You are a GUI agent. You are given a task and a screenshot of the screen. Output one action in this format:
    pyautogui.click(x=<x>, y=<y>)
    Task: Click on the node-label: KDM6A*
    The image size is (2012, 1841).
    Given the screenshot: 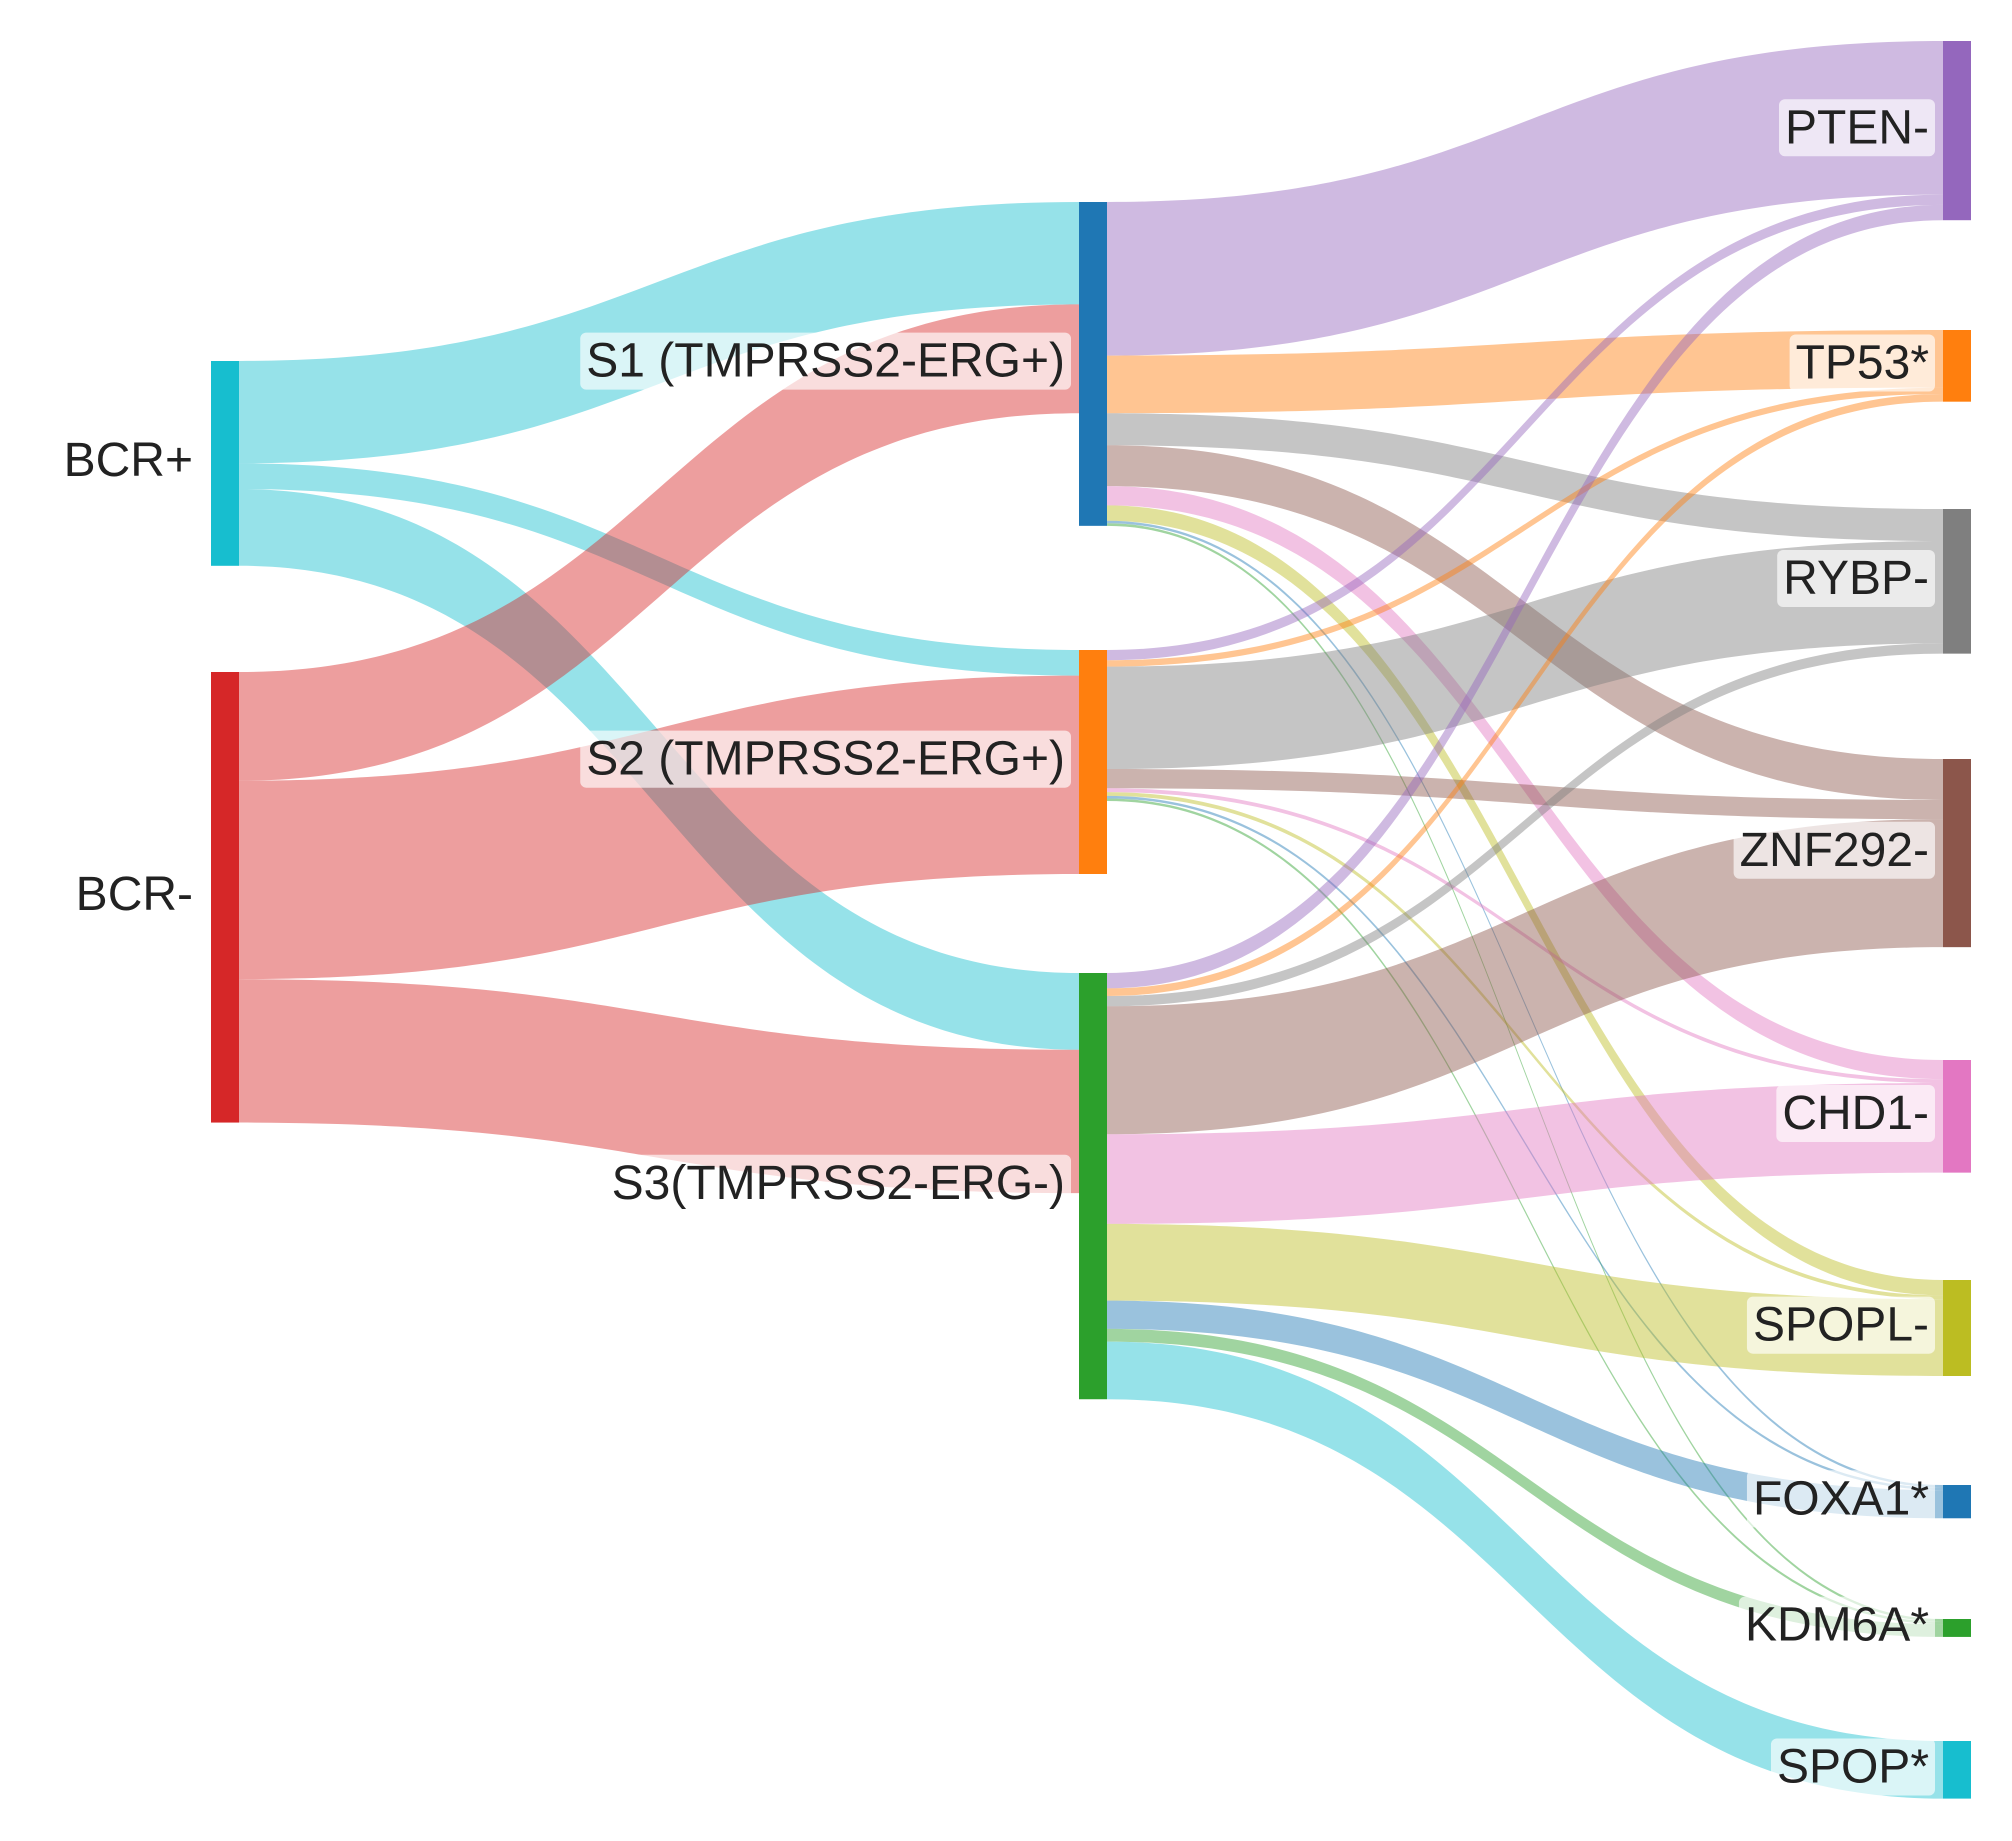 What is the action you would take?
    pyautogui.click(x=1837, y=1625)
    